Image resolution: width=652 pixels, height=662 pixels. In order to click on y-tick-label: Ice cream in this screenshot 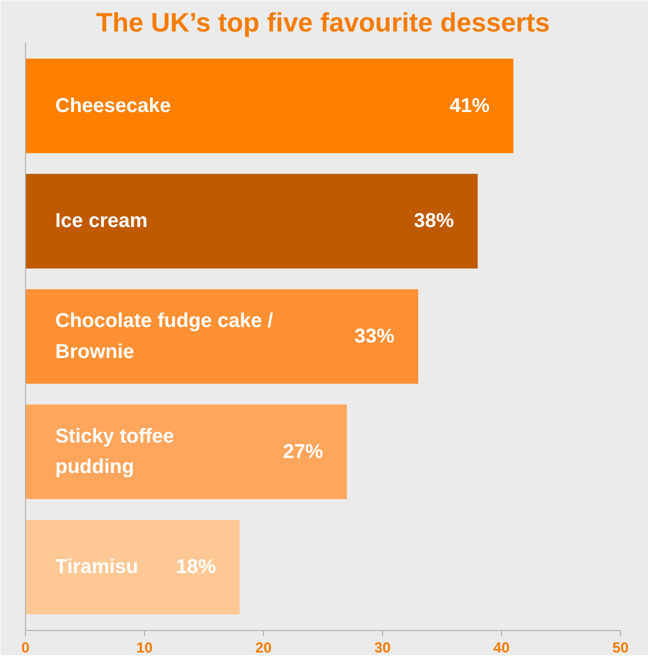, I will do `click(101, 221)`.